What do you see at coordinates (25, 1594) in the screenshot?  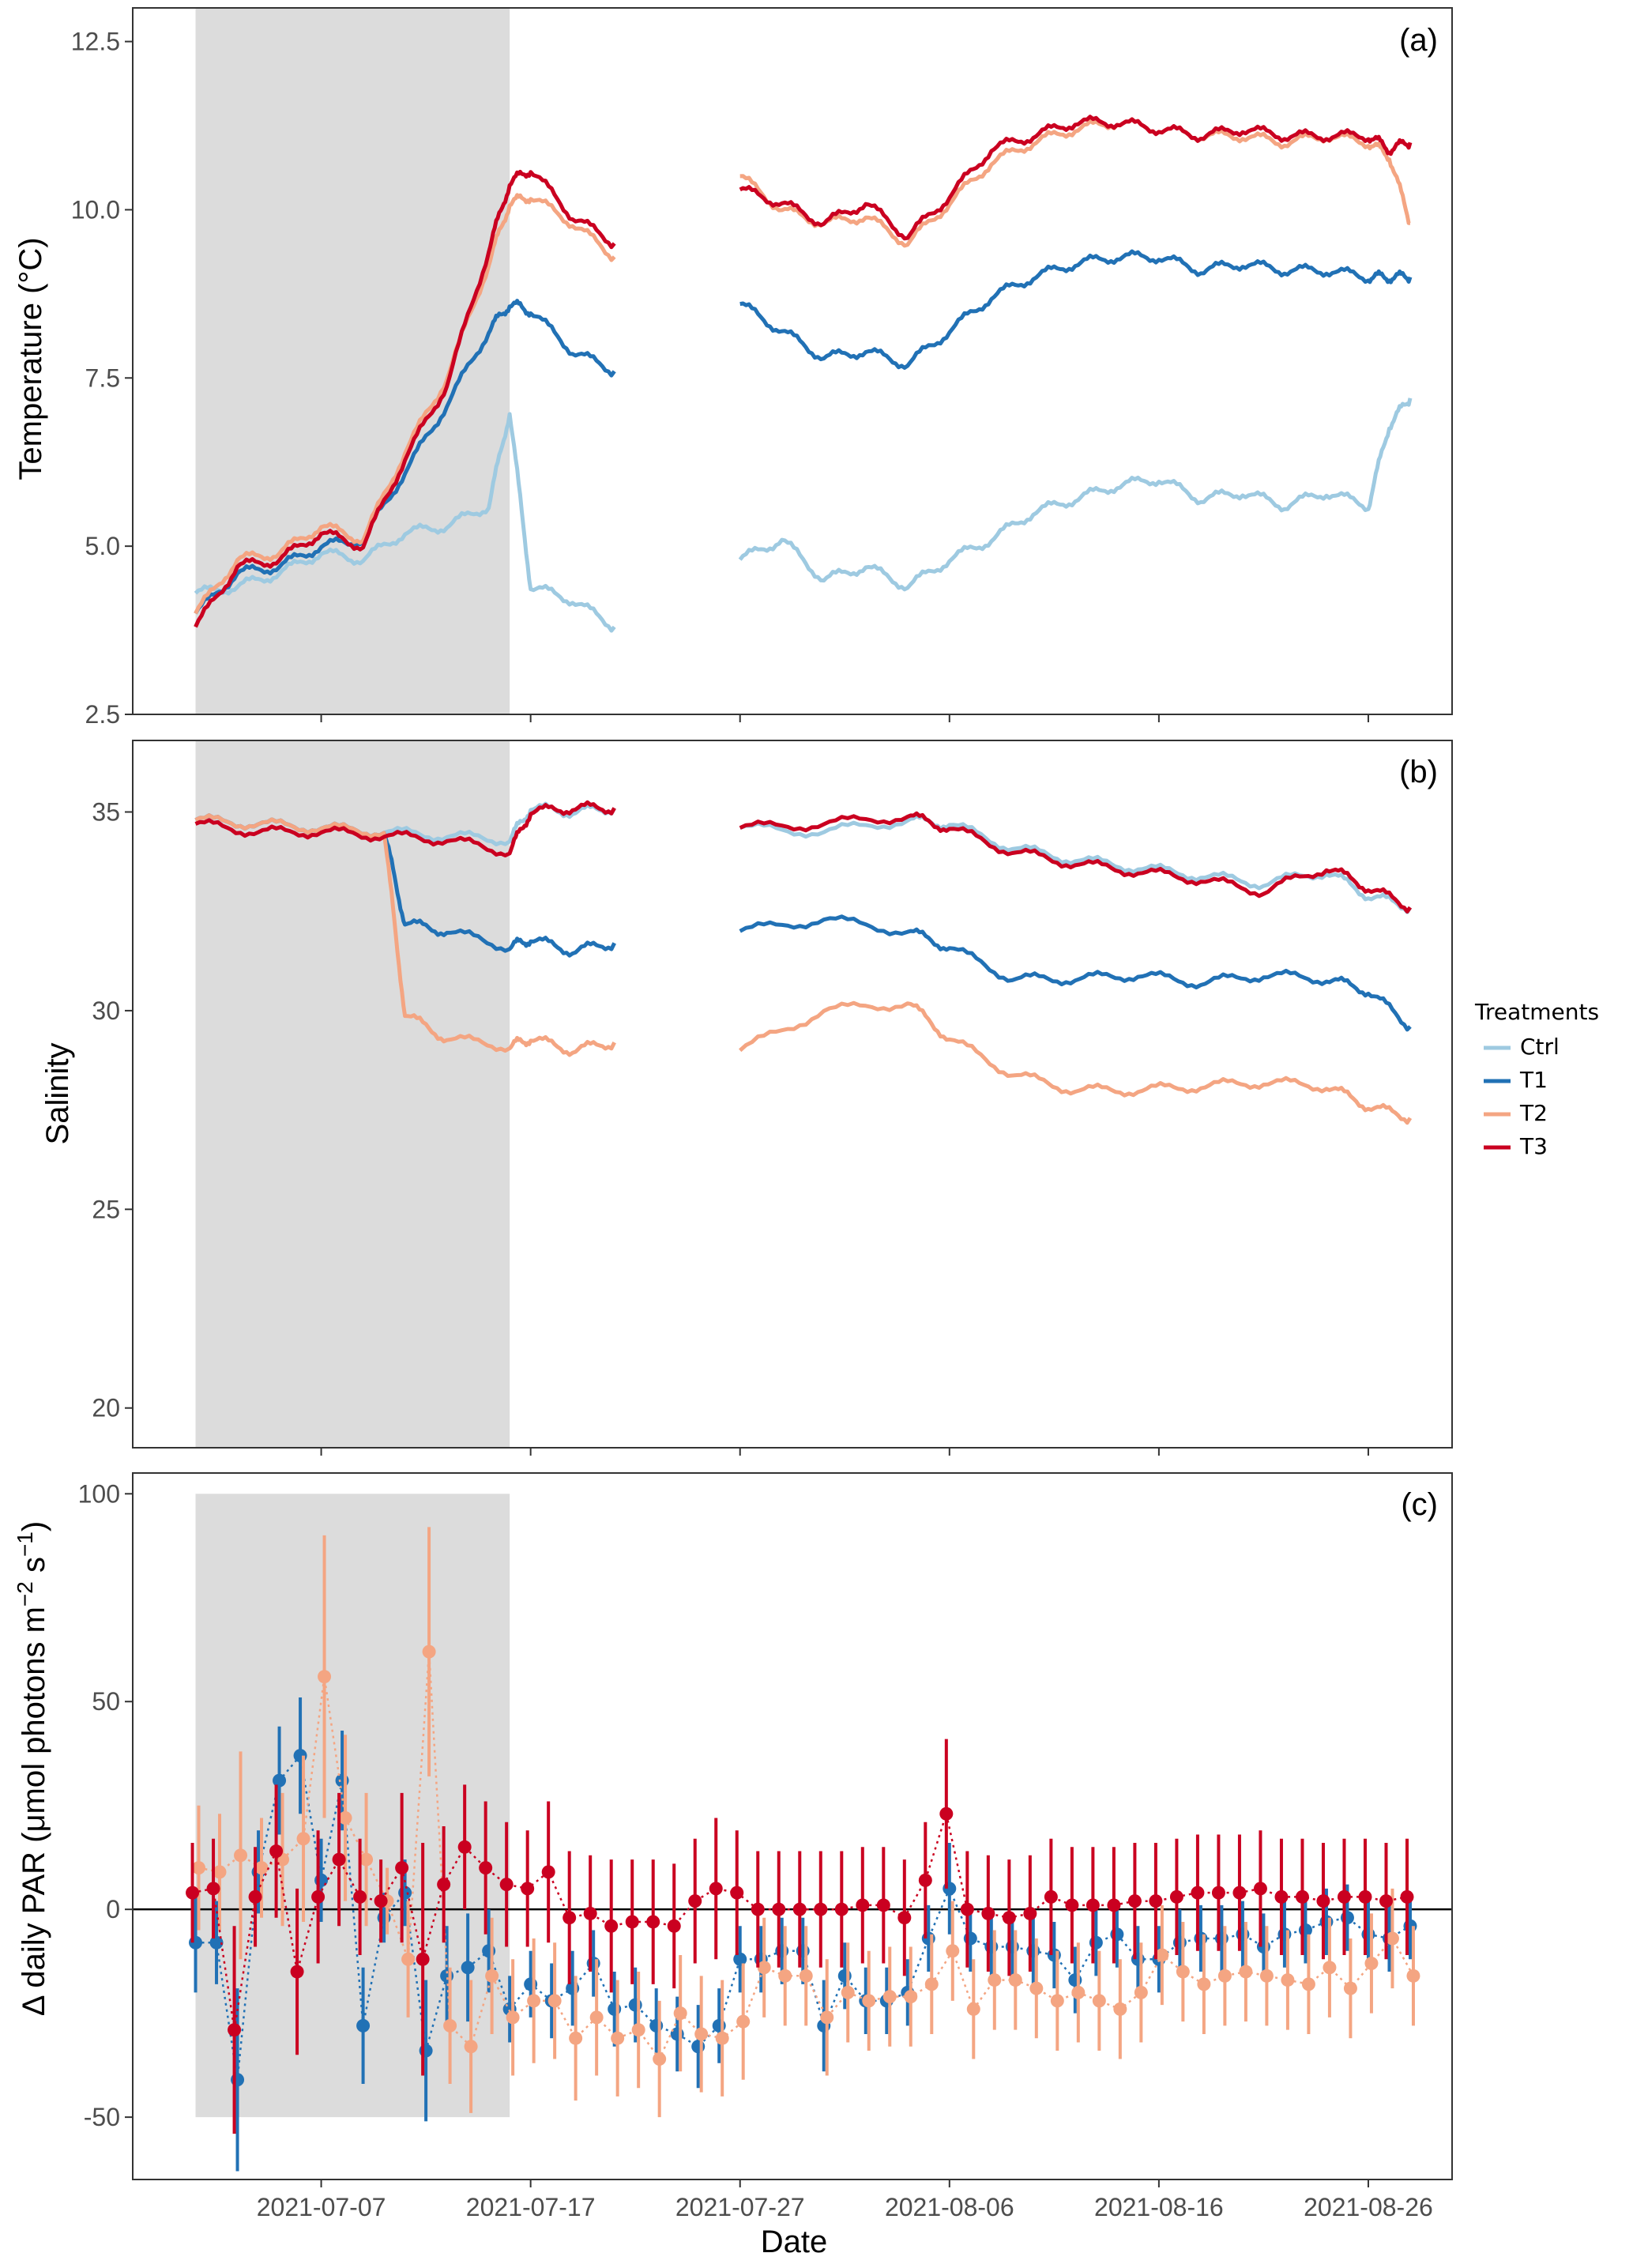 I see `y-title-sup1: −2` at bounding box center [25, 1594].